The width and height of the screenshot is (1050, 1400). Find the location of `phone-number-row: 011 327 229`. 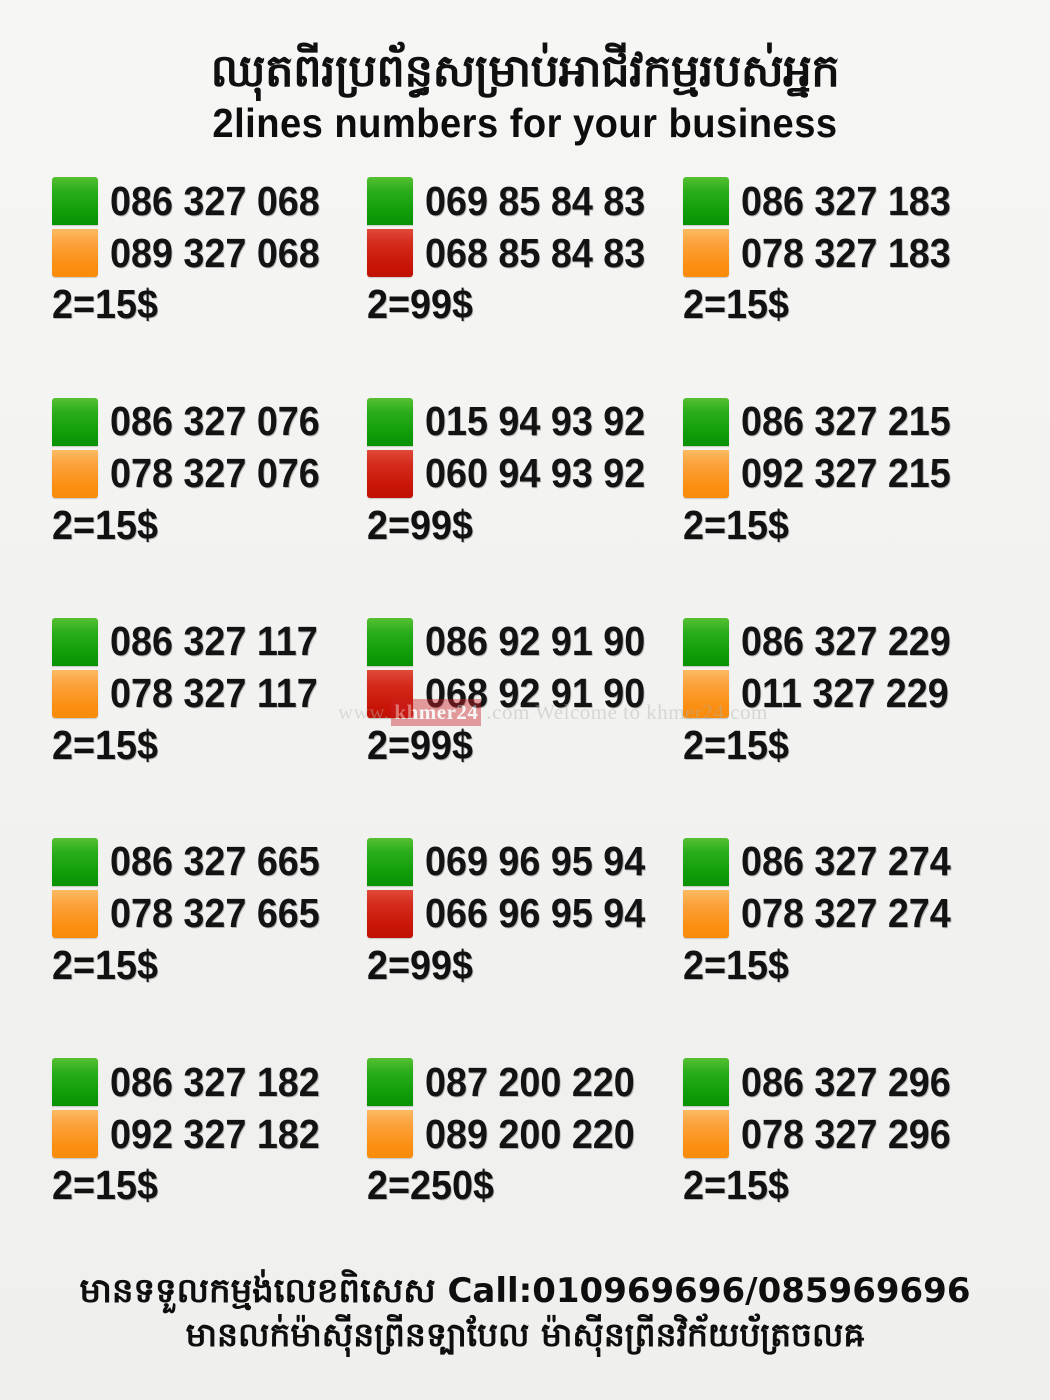

phone-number-row: 011 327 229 is located at coordinates (840, 694).